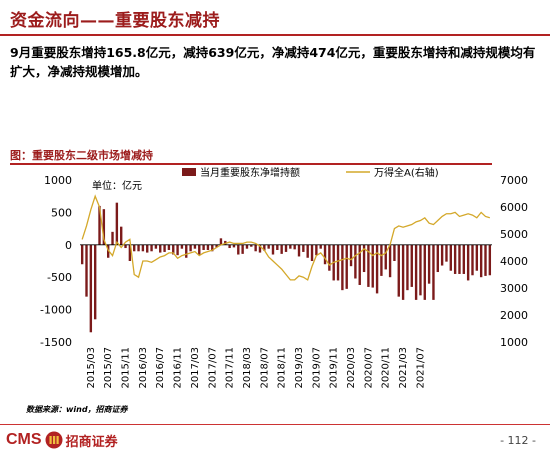 The image size is (550, 454). Describe the element at coordinates (299, 368) in the screenshot. I see `x-tick-label: 2019/03` at that location.